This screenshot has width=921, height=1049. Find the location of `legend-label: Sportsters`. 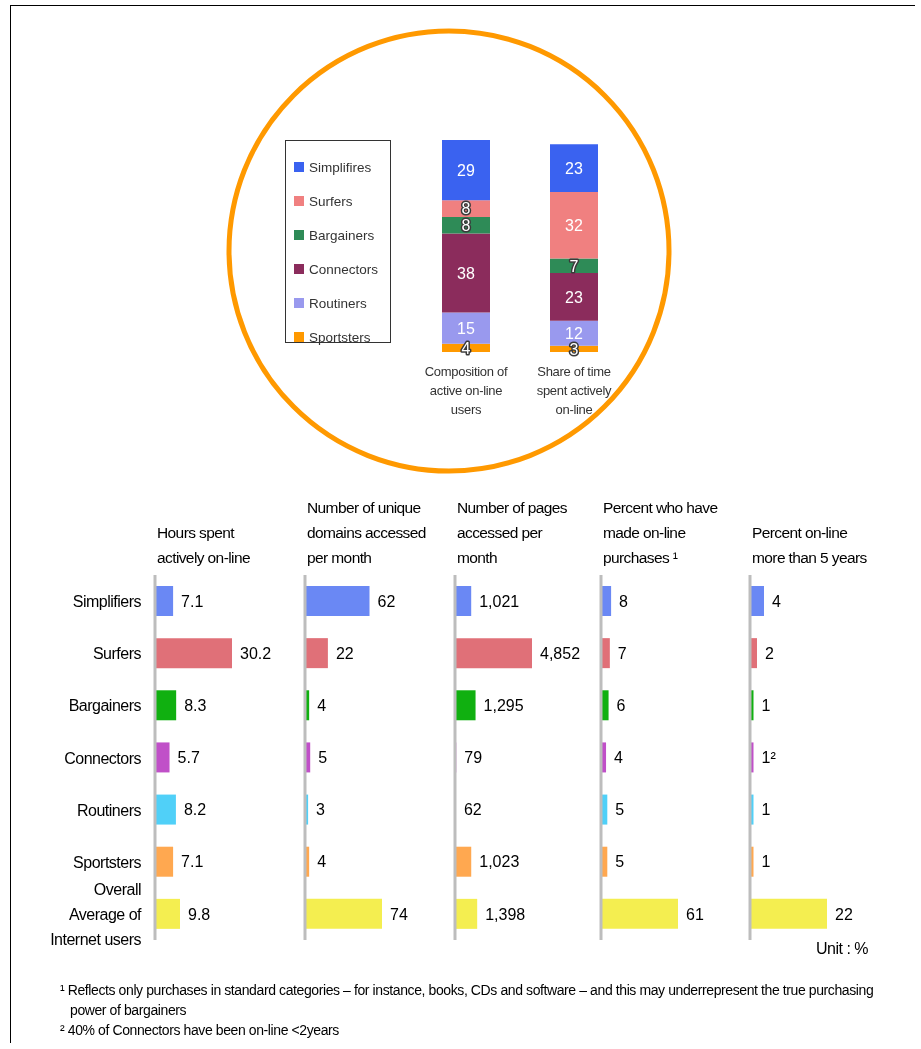

legend-label: Sportsters is located at coordinates (340, 337).